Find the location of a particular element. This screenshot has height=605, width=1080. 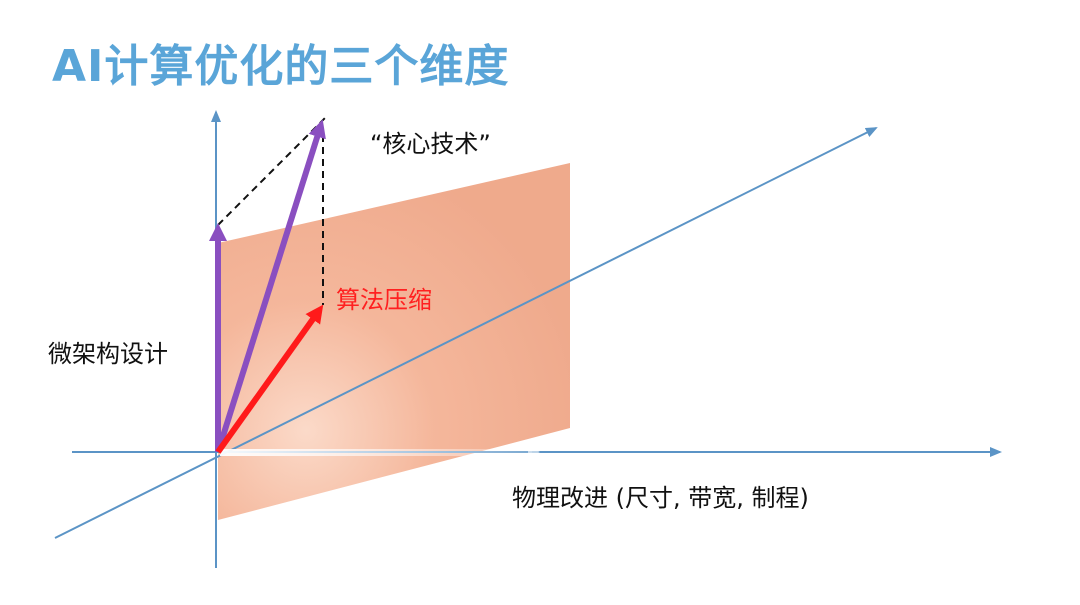

physical-label: 物理改进 (尺寸, 带宽, 制程) is located at coordinates (660, 498).